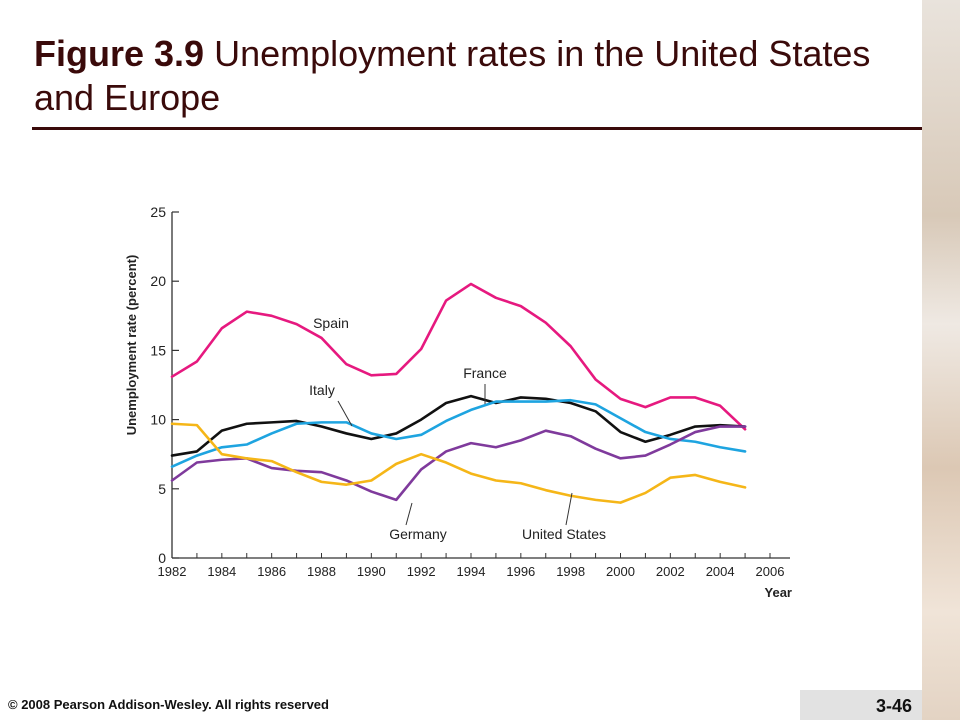 The height and width of the screenshot is (720, 960). I want to click on x-tick-label: 2006, so click(770, 571).